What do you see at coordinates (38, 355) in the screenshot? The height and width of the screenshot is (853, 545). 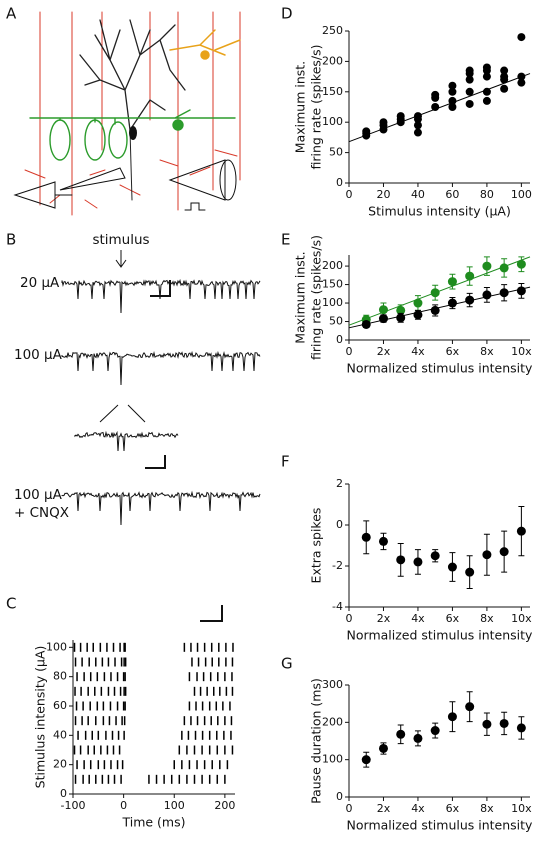 I see `trace-label: 100 μA` at bounding box center [38, 355].